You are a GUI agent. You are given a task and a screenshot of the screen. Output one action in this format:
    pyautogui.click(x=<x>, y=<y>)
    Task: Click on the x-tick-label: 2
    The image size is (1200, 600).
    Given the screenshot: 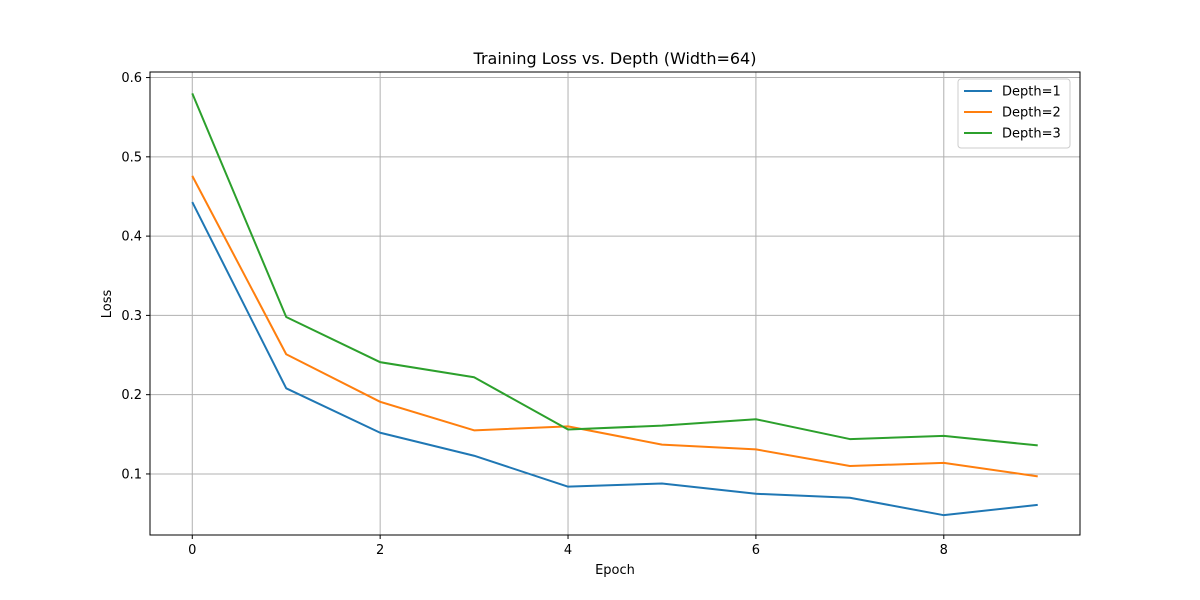 What is the action you would take?
    pyautogui.click(x=380, y=550)
    